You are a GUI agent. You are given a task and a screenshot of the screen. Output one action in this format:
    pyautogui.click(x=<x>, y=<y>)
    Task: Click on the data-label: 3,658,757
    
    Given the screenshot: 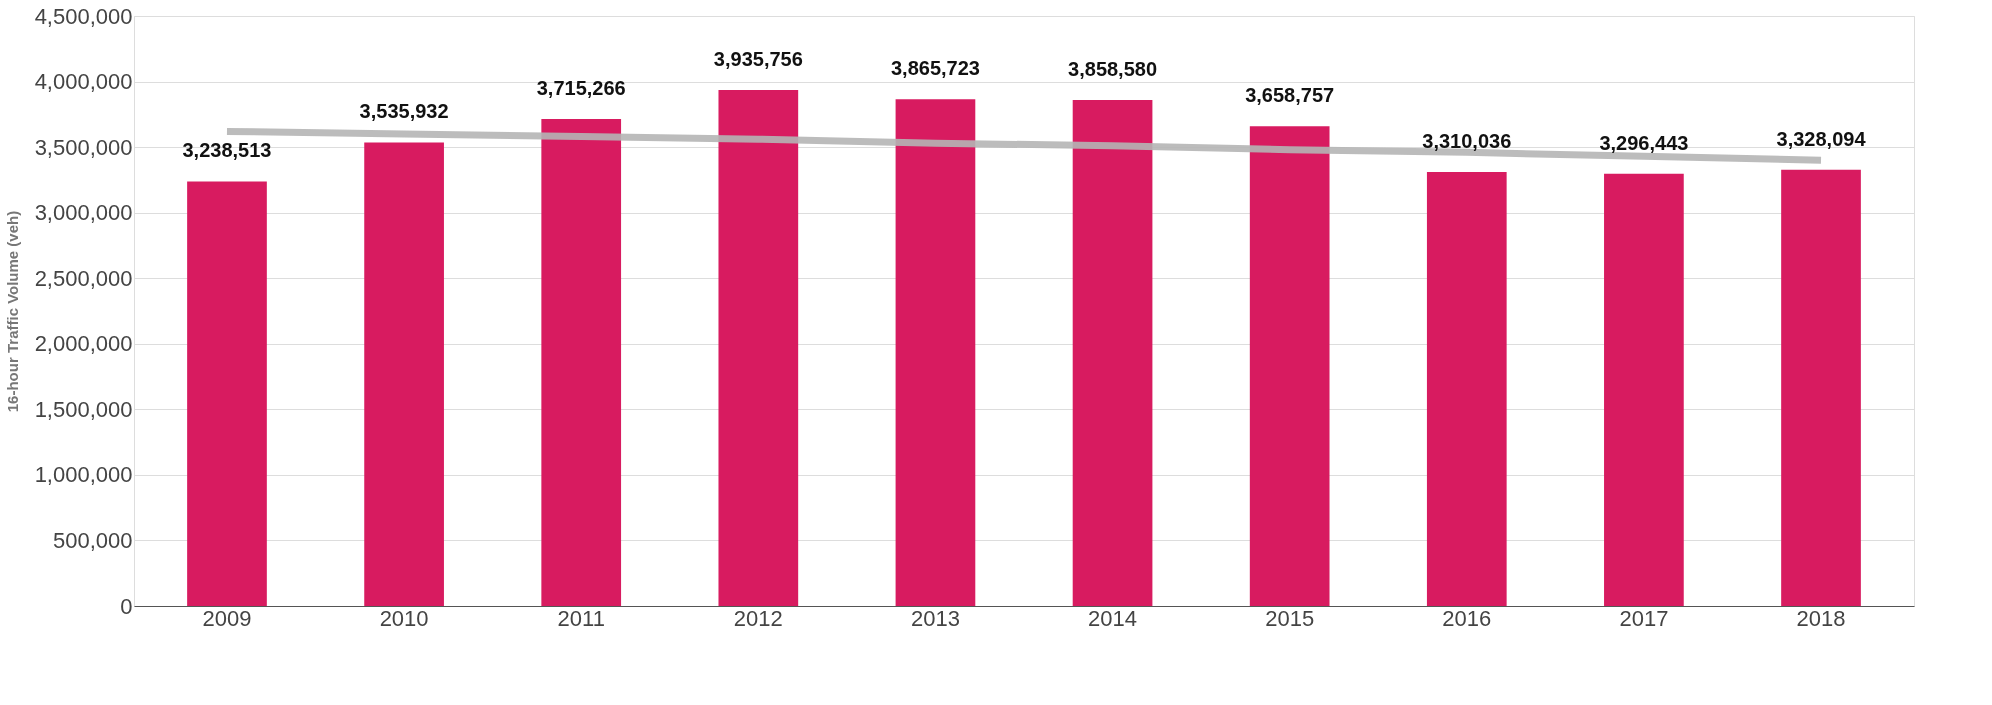 What is the action you would take?
    pyautogui.click(x=1290, y=95)
    